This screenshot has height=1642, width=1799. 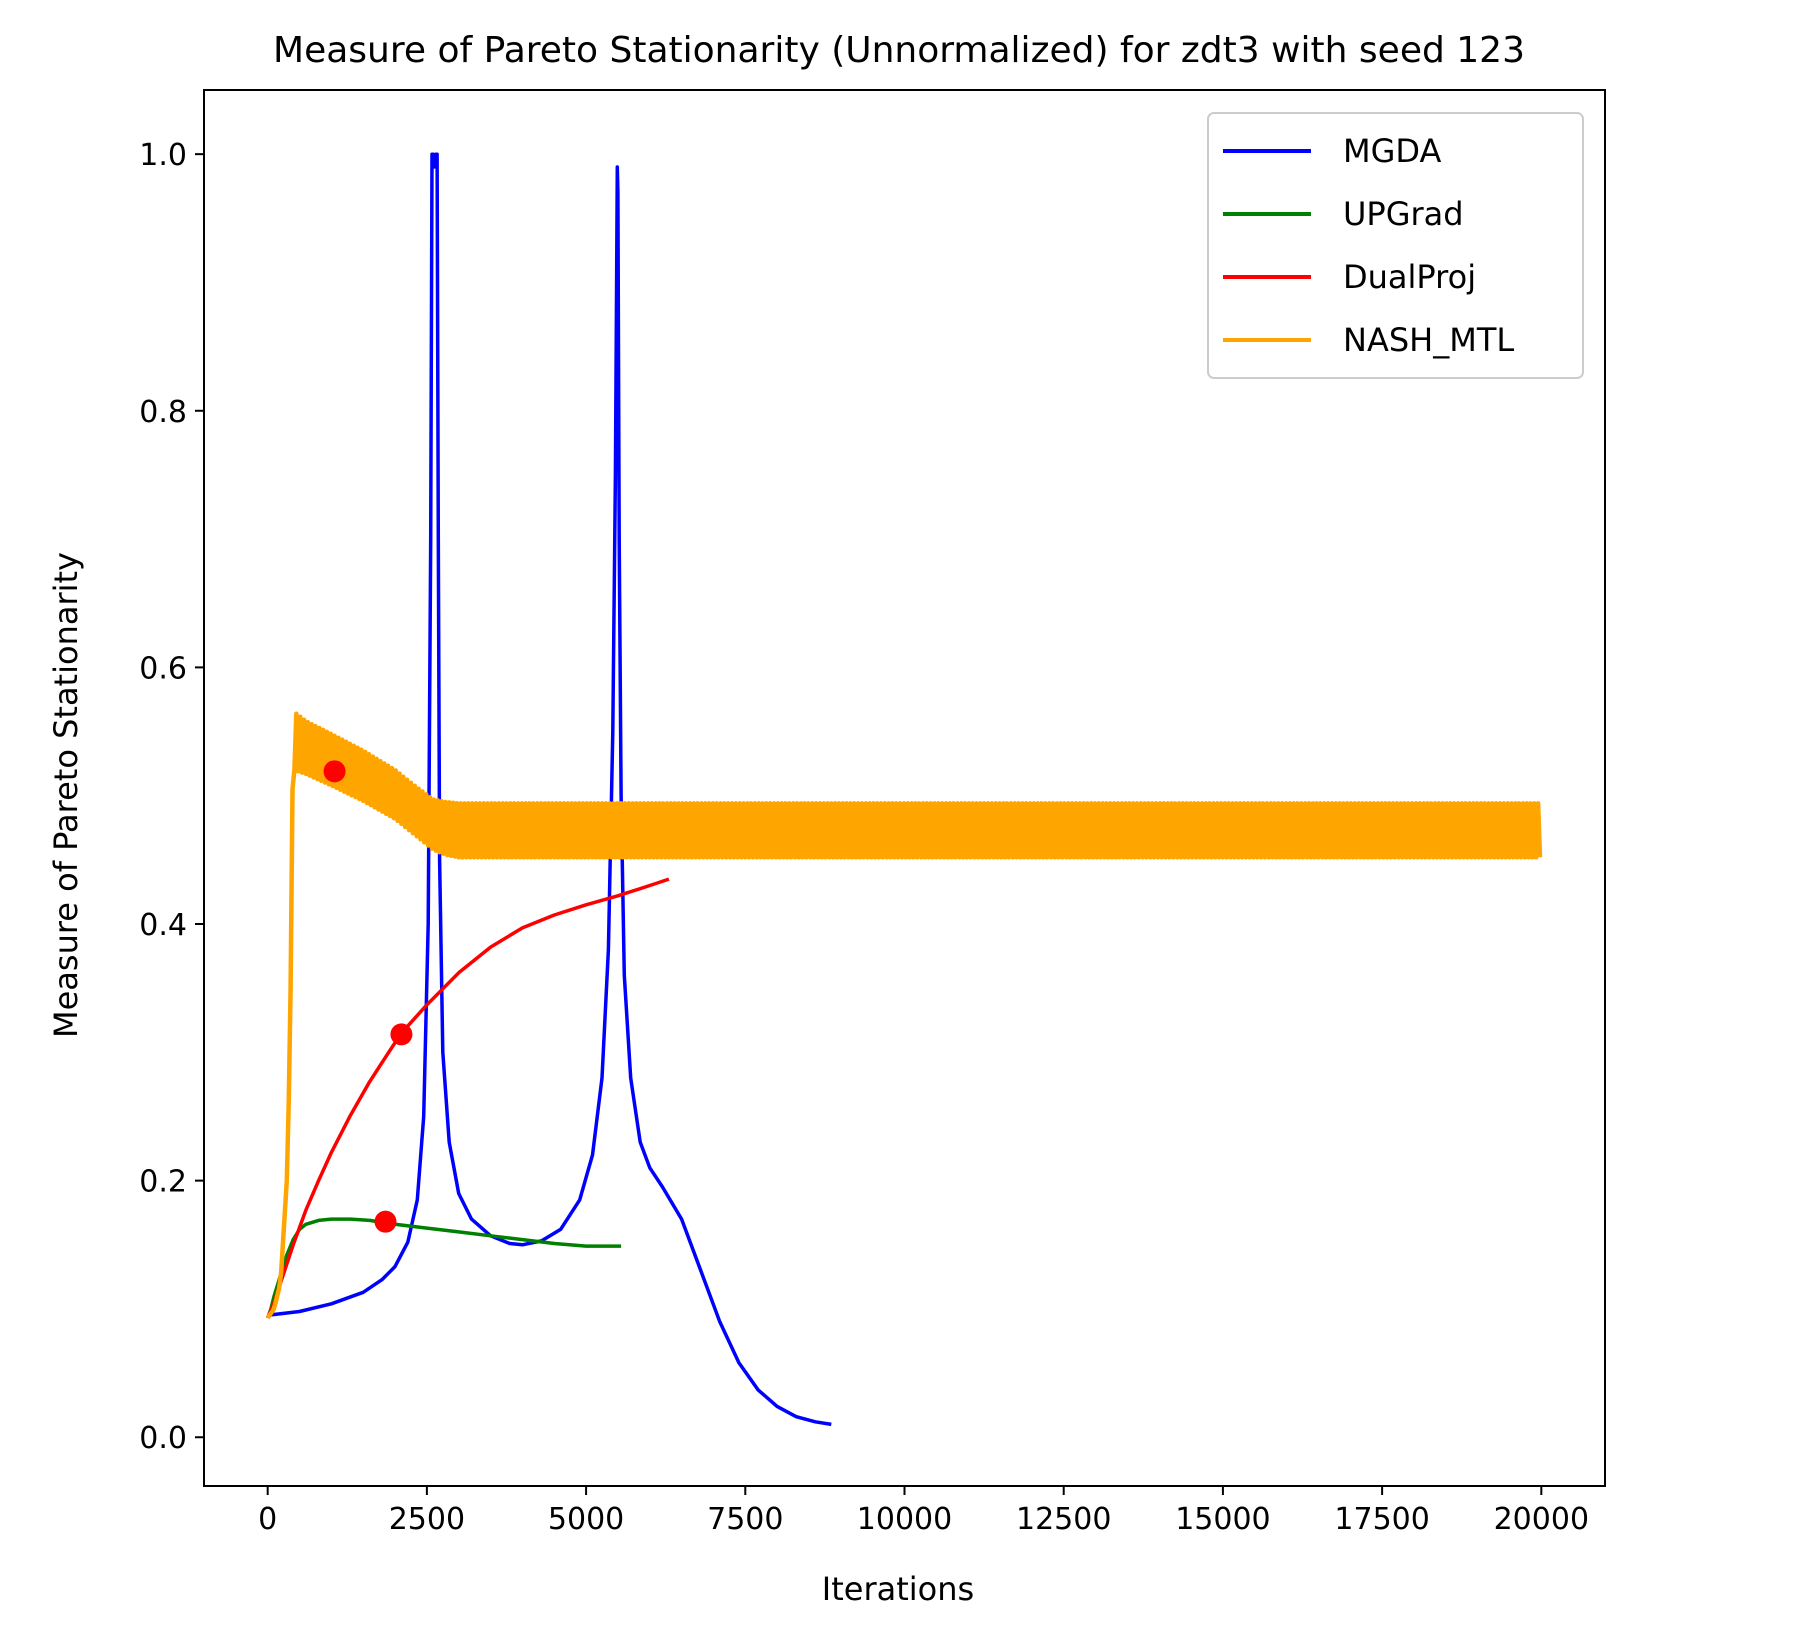 What do you see at coordinates (427, 1519) in the screenshot?
I see `x-tick-label: 2500` at bounding box center [427, 1519].